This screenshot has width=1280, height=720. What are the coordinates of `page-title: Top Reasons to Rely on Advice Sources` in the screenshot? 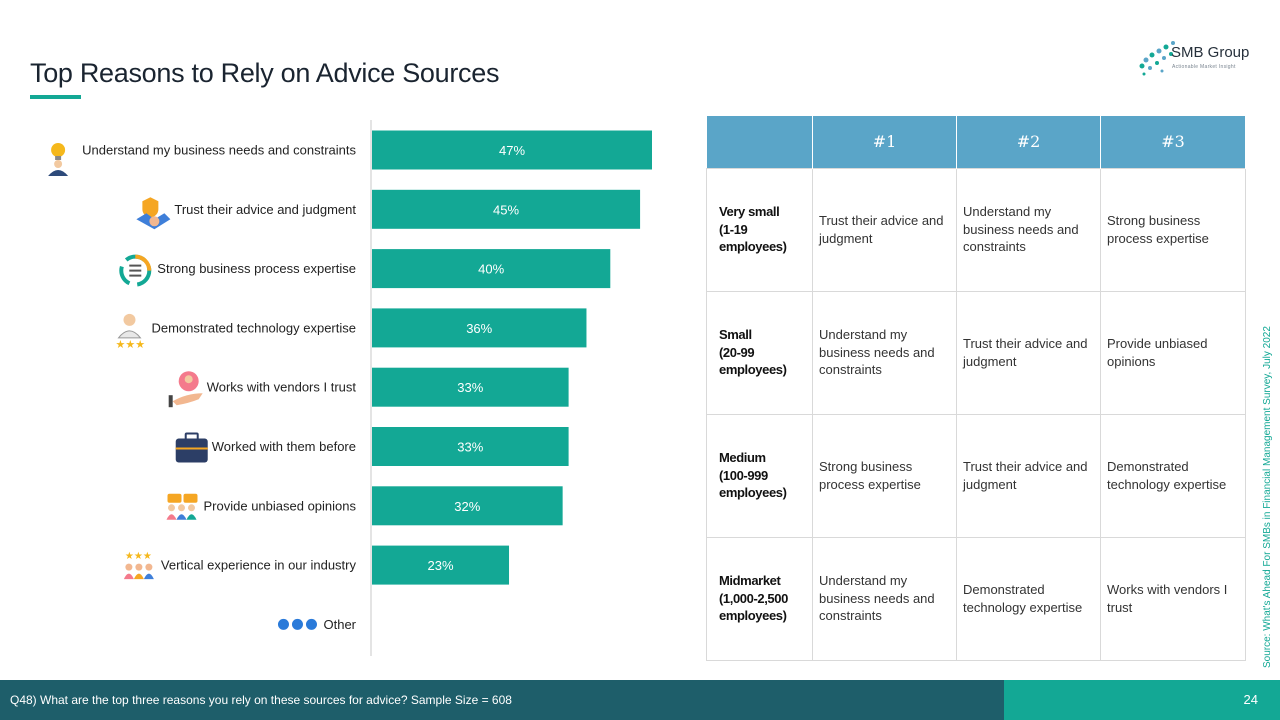 It's located at (265, 73).